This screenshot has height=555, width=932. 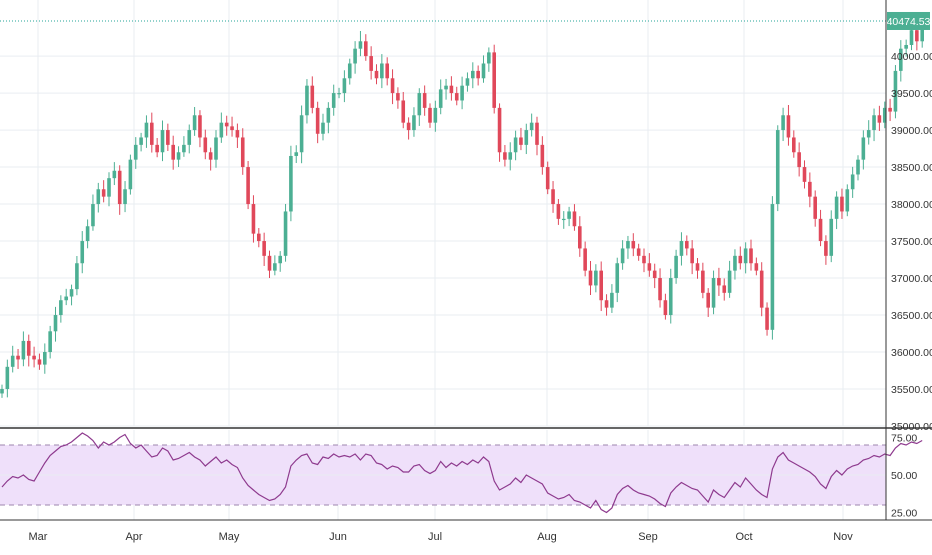 What do you see at coordinates (911, 353) in the screenshot?
I see `price-tick-label: 36000.00` at bounding box center [911, 353].